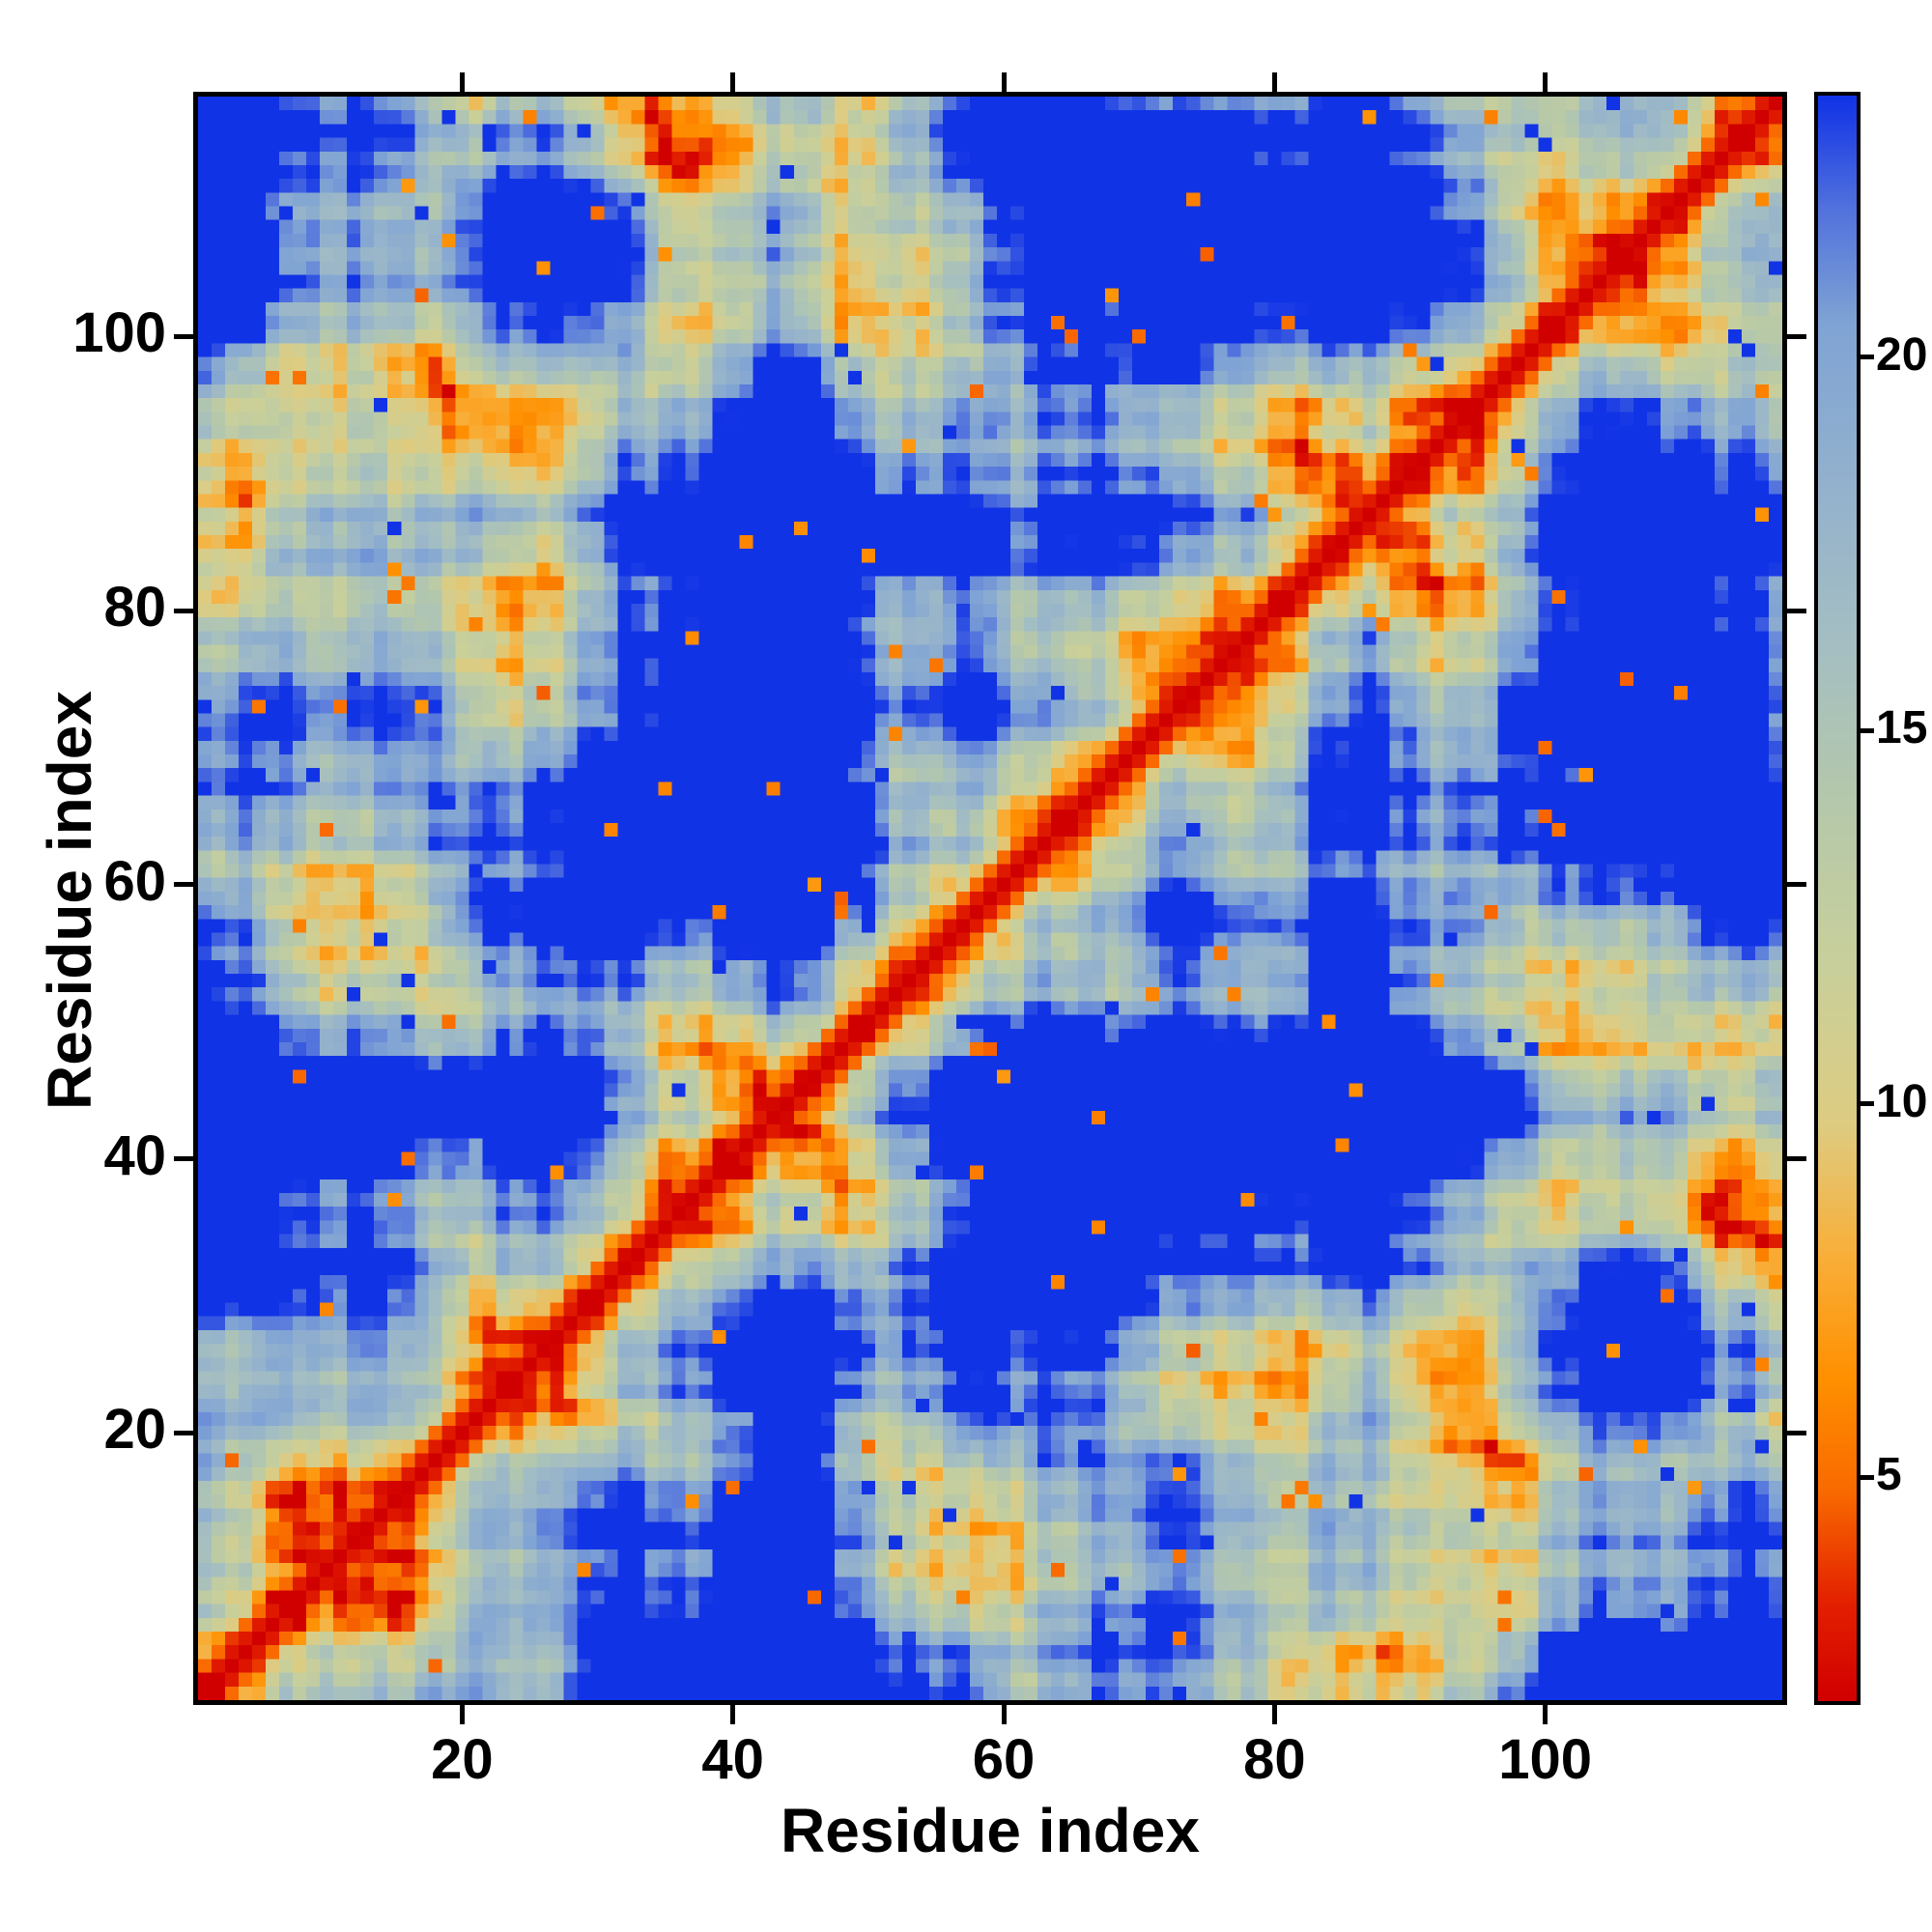 The width and height of the screenshot is (1932, 1932). Describe the element at coordinates (1545, 1759) in the screenshot. I see `x-tick-label: 100` at that location.